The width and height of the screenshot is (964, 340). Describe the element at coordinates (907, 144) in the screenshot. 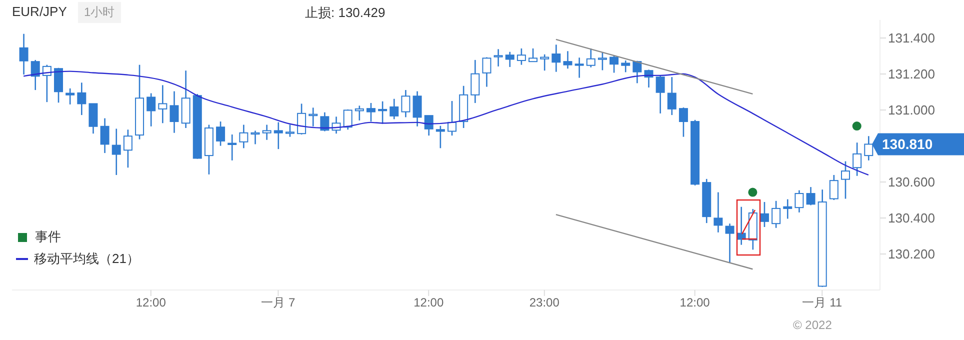

I see `text: 130.810` at that location.